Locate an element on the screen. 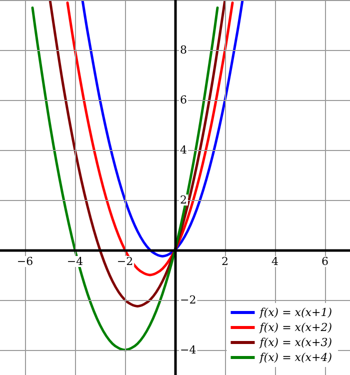 This screenshot has width=350, height=375. y-tick-label: 8 is located at coordinates (183, 50).